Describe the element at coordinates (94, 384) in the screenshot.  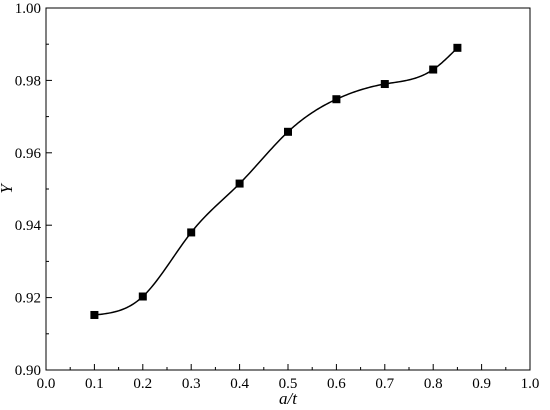
I see `x-tick-label: 0.1` at that location.